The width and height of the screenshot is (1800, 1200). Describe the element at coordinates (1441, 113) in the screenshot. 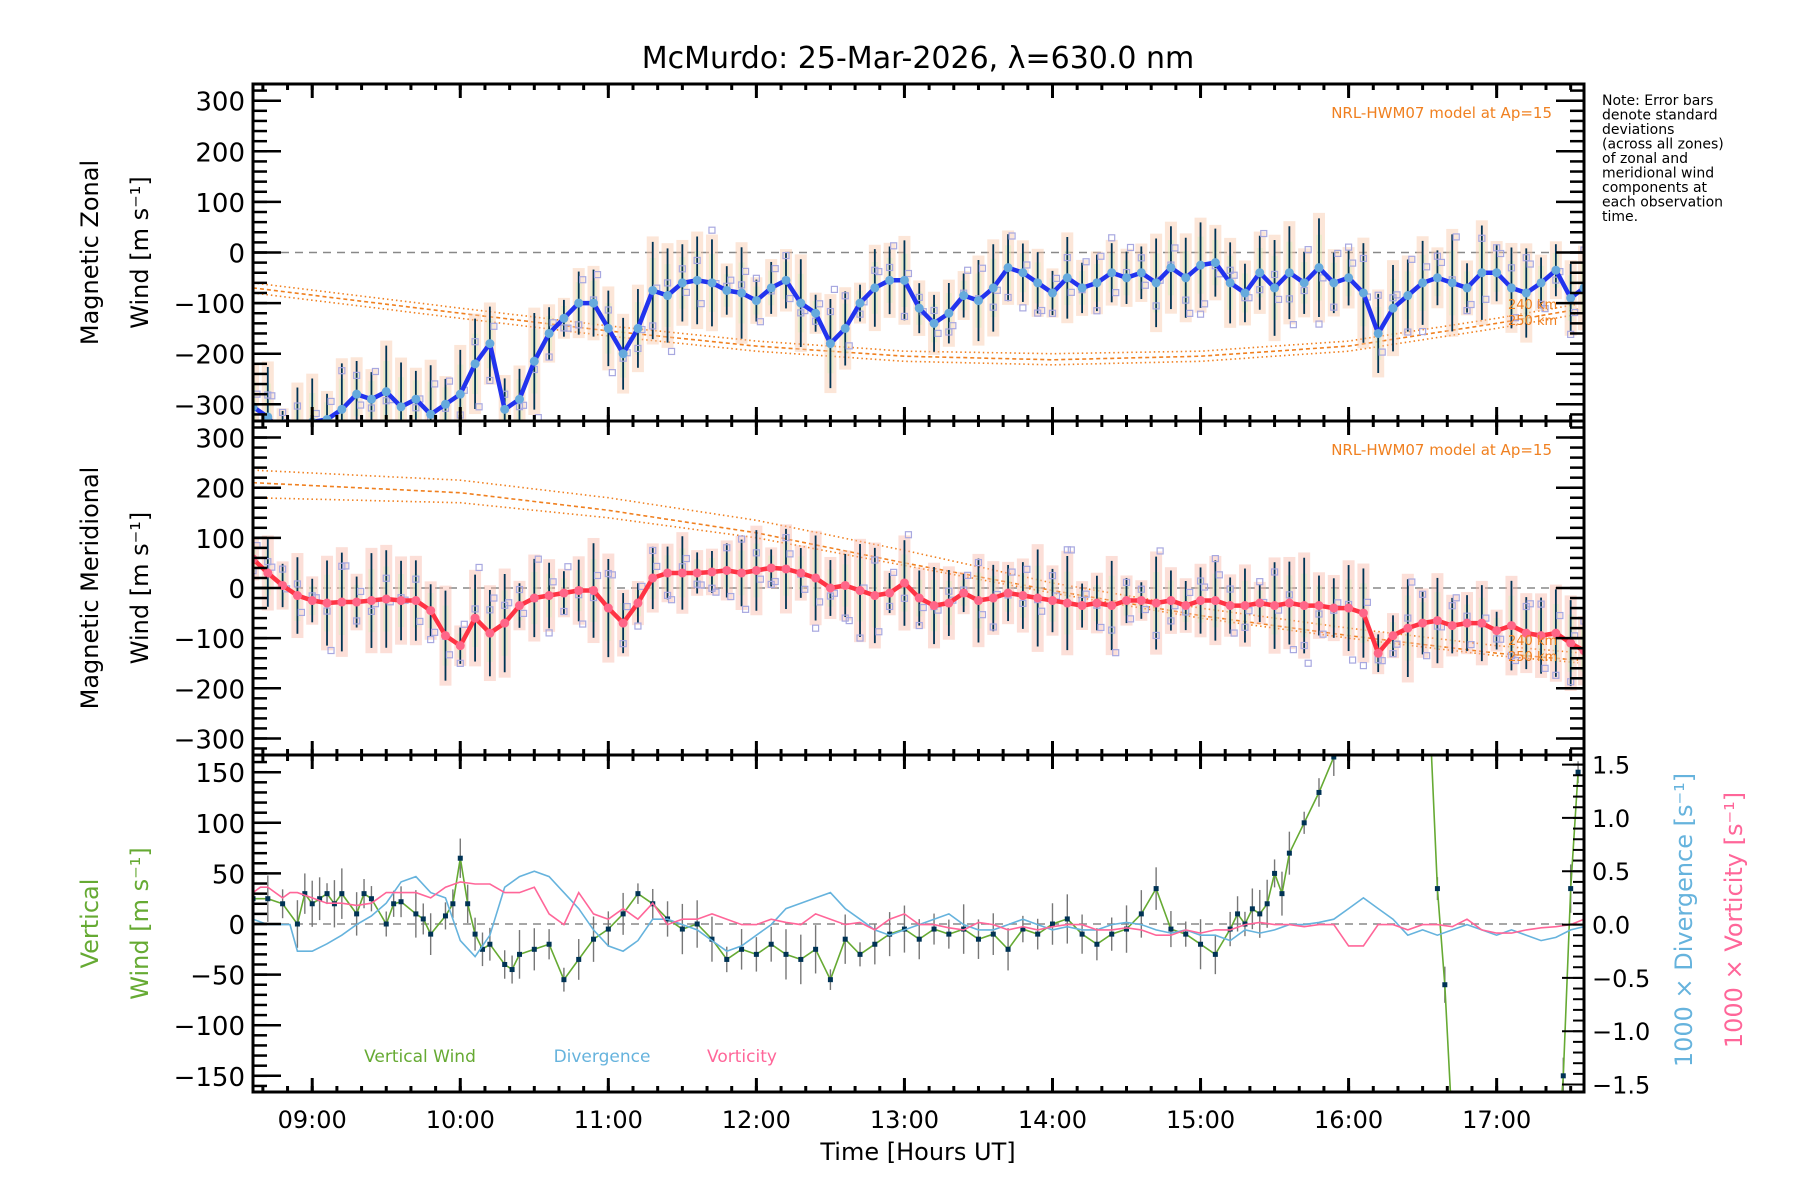

I see `model-label: NRL-HWM07 model at Ap=15` at that location.